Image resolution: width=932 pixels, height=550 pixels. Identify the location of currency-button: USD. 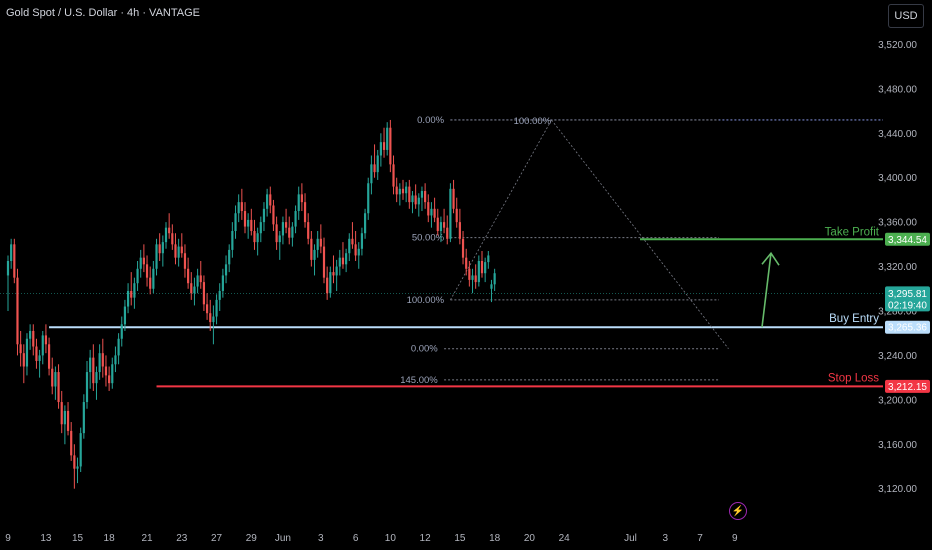
(906, 16).